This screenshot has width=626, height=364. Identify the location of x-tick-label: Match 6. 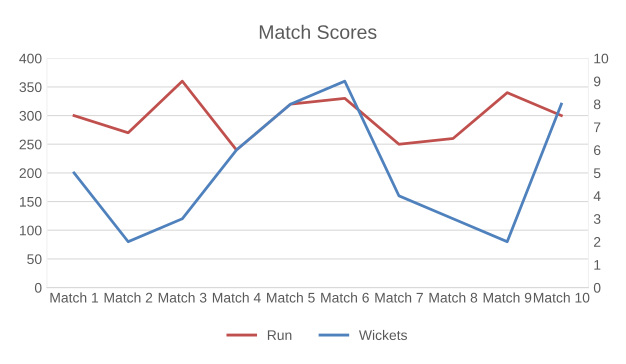
(345, 297).